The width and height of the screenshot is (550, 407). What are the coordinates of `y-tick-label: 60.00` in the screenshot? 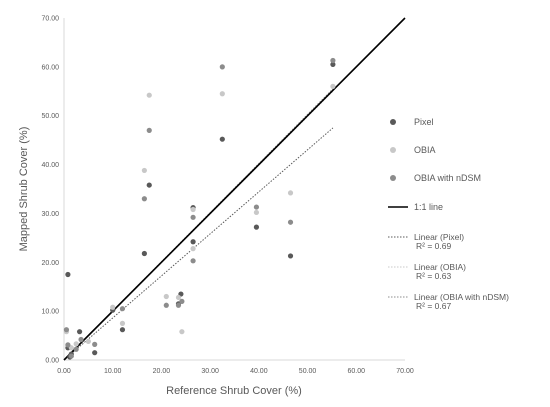 It's located at (50, 67).